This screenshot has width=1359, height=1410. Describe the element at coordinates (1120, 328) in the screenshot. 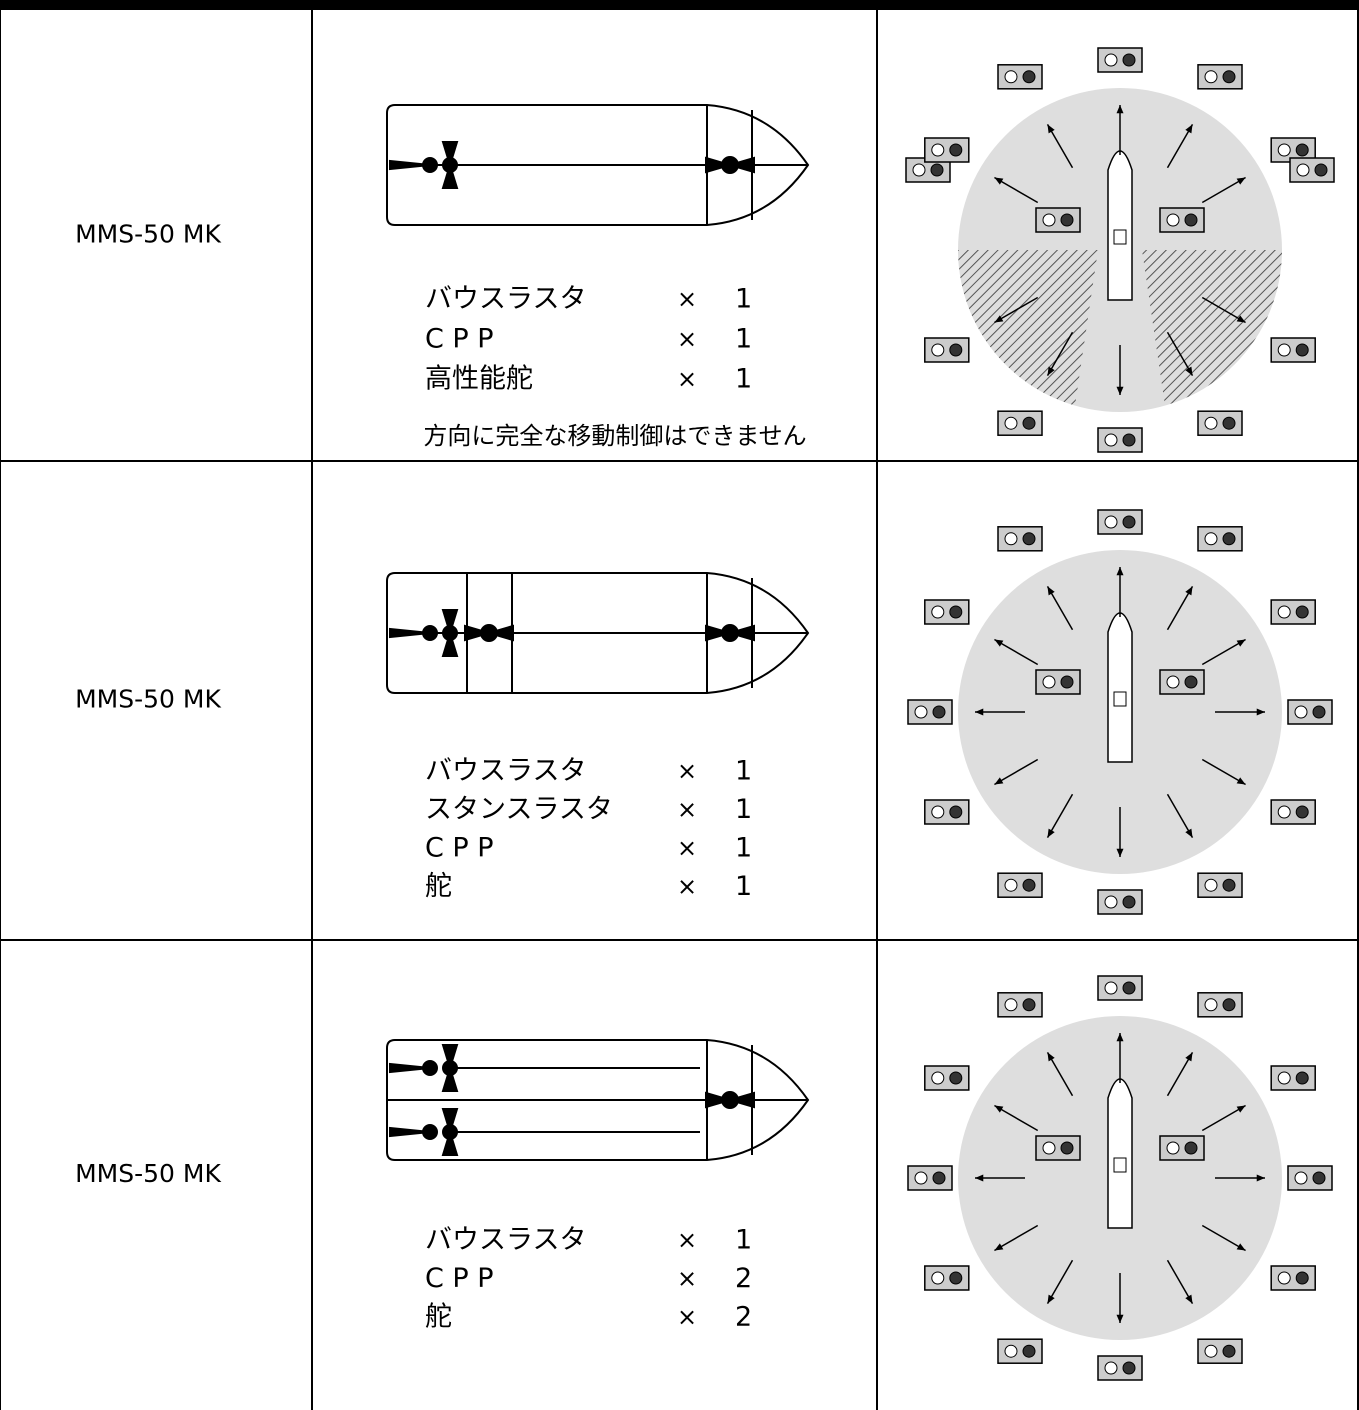

I see `restricted-area` at that location.